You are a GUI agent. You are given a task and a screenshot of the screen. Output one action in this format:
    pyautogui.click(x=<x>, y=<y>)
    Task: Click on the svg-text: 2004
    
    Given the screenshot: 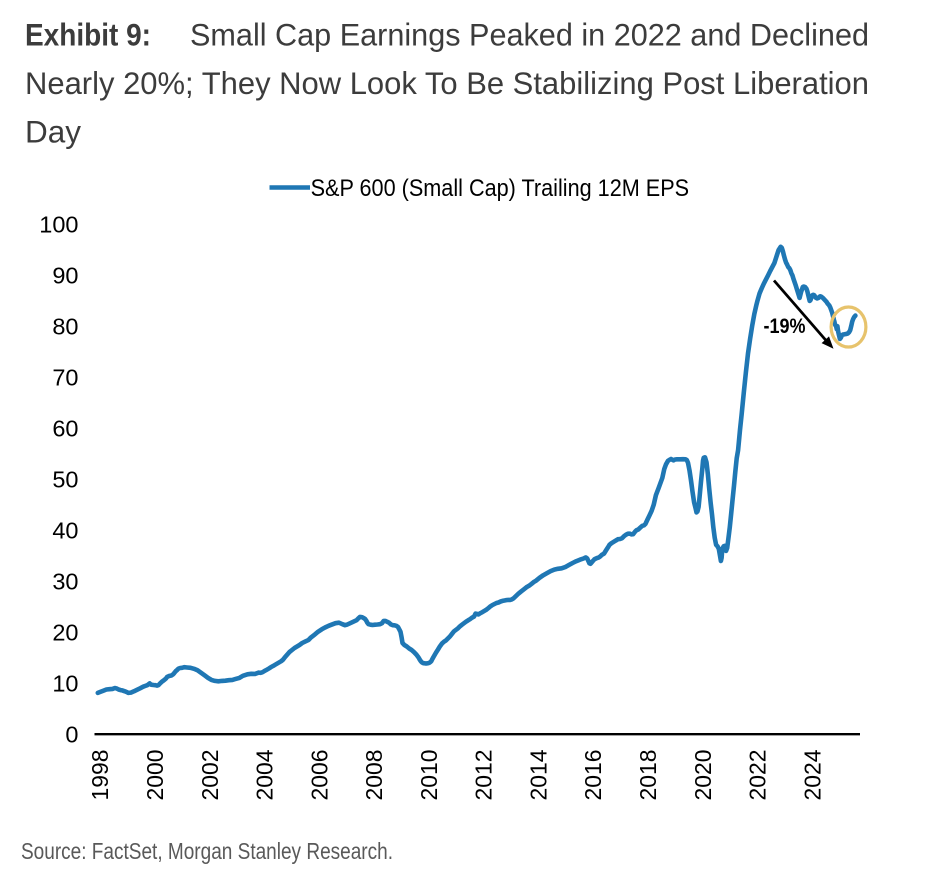 What is the action you would take?
    pyautogui.click(x=265, y=775)
    